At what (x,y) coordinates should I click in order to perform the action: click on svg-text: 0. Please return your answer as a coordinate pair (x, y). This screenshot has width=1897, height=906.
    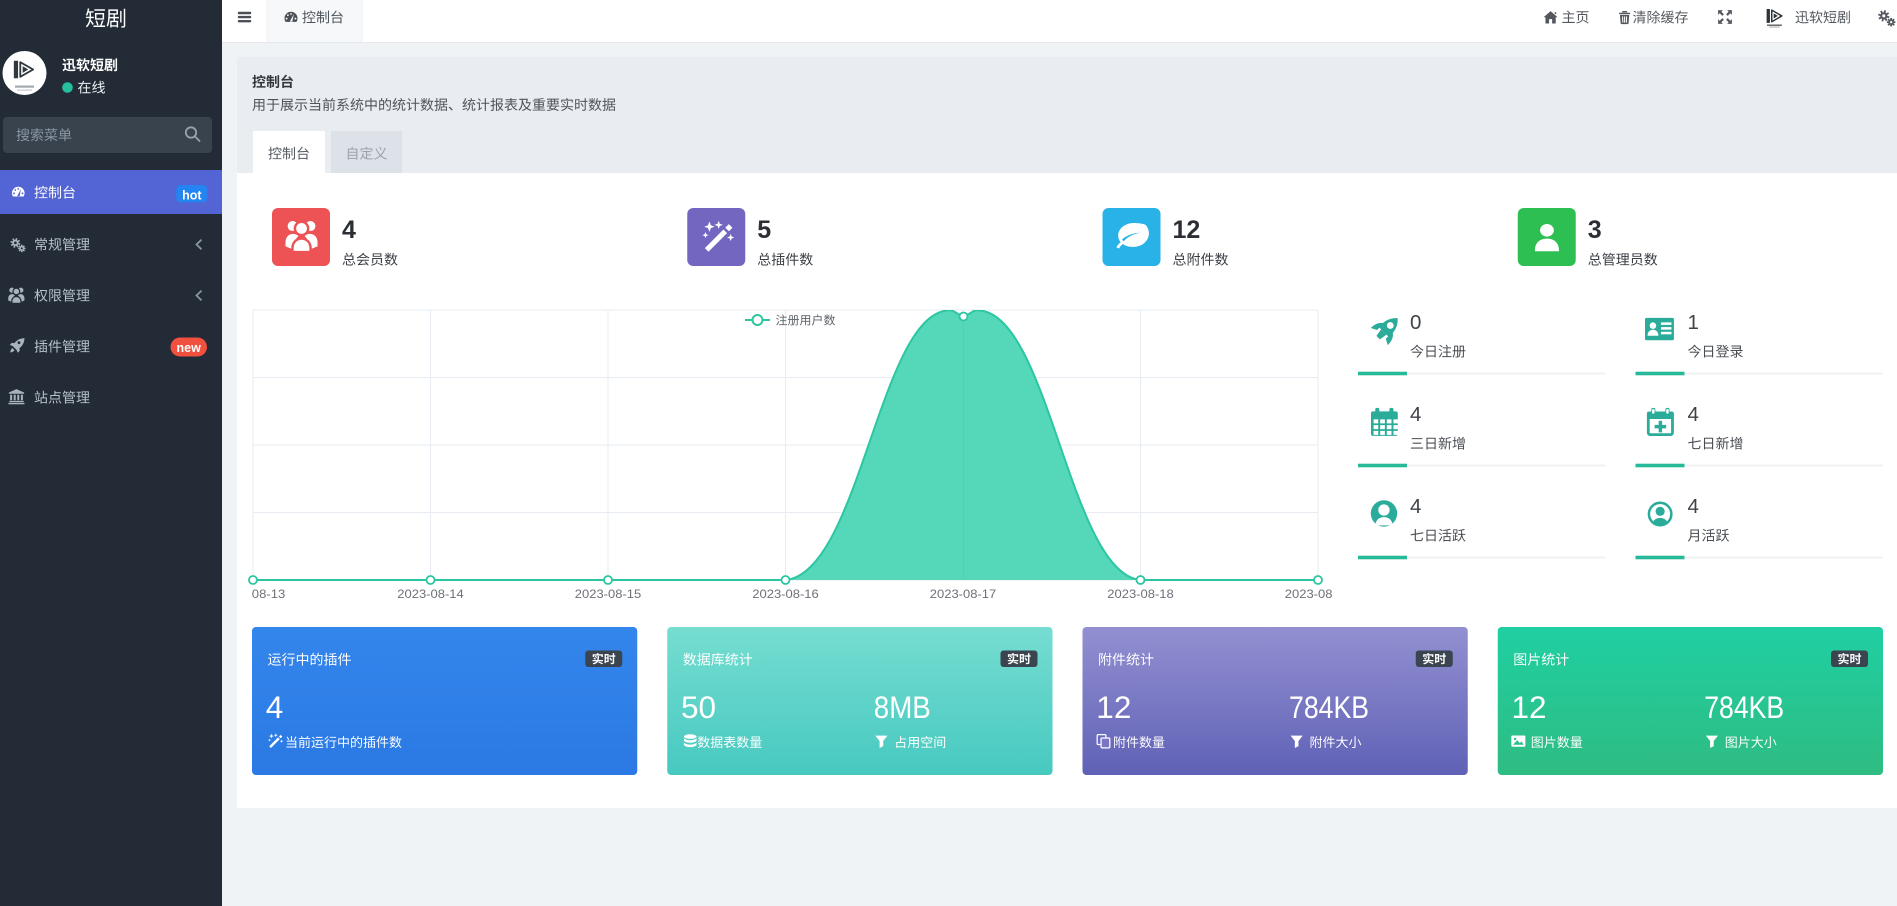
    Looking at the image, I should click on (1415, 322).